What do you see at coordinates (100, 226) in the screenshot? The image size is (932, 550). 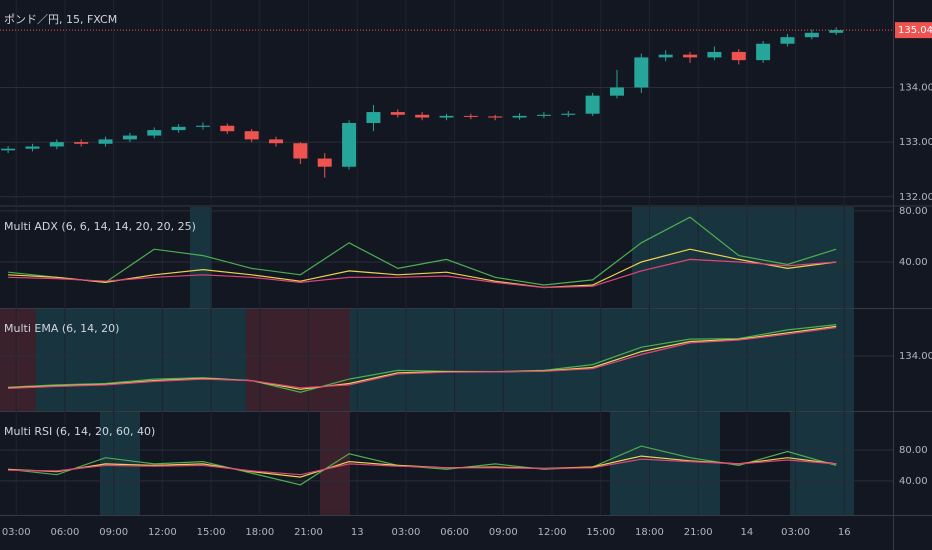 I see `panel-title: Multi ADX (6, 6, 14, 14, 20, 20, 25)` at bounding box center [100, 226].